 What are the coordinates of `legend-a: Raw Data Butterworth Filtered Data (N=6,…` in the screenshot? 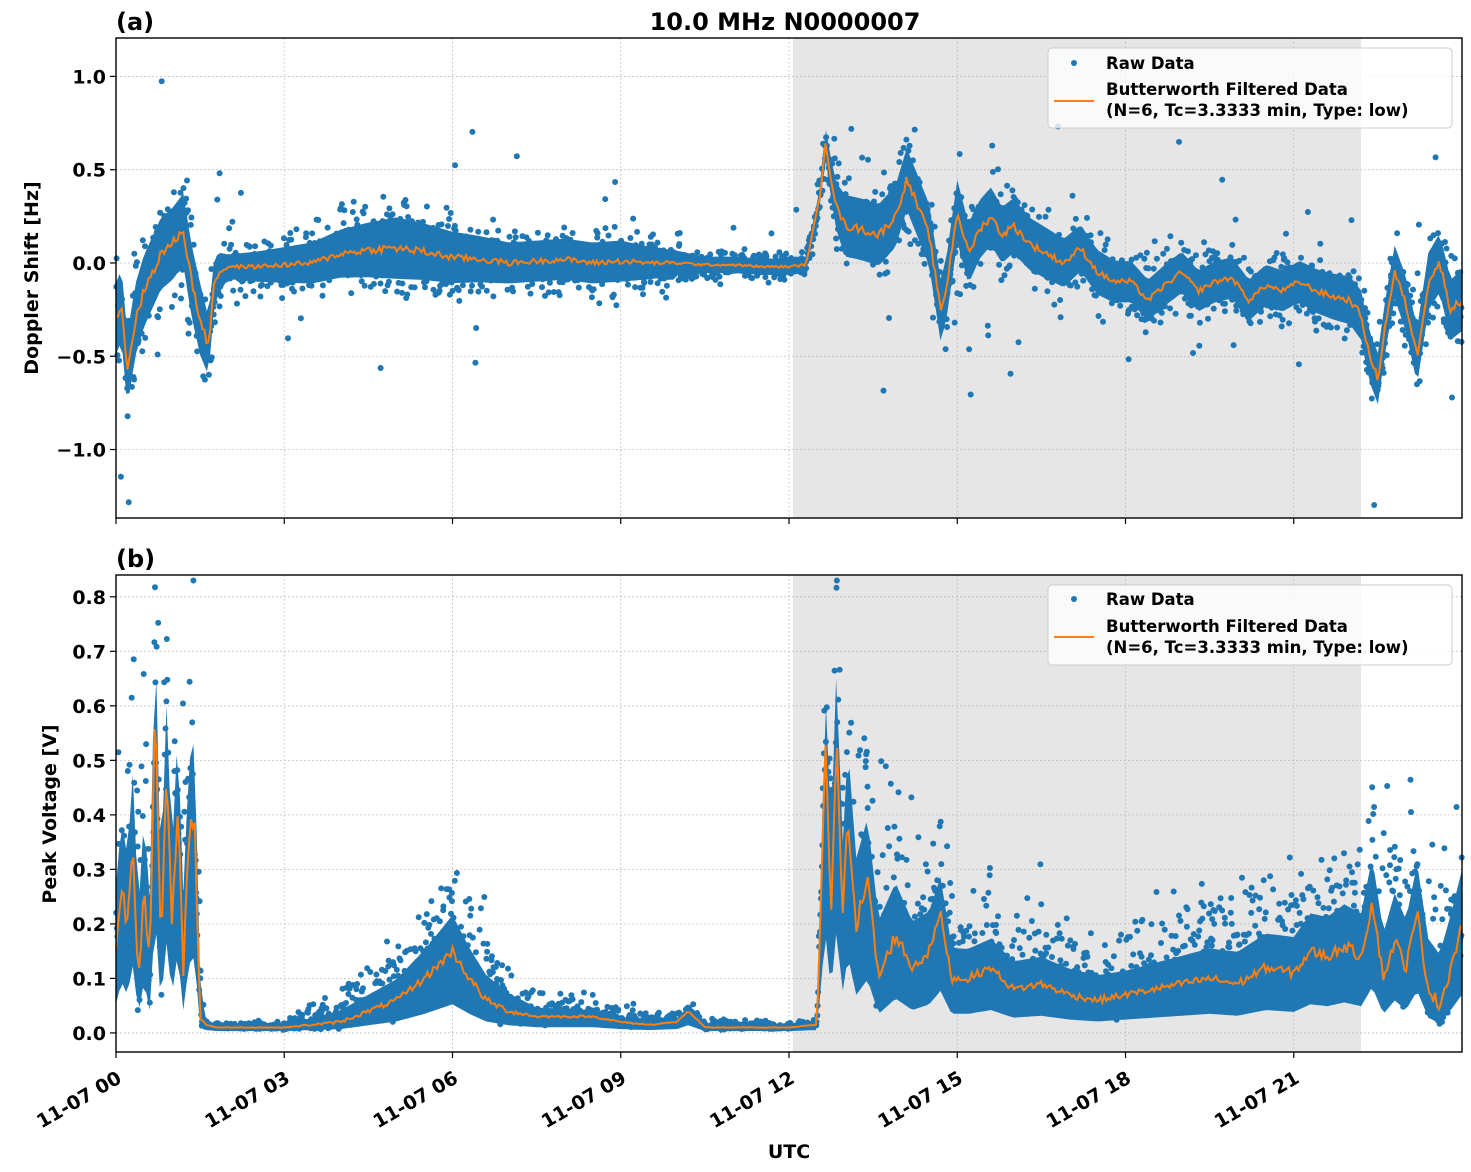 It's located at (1250, 88).